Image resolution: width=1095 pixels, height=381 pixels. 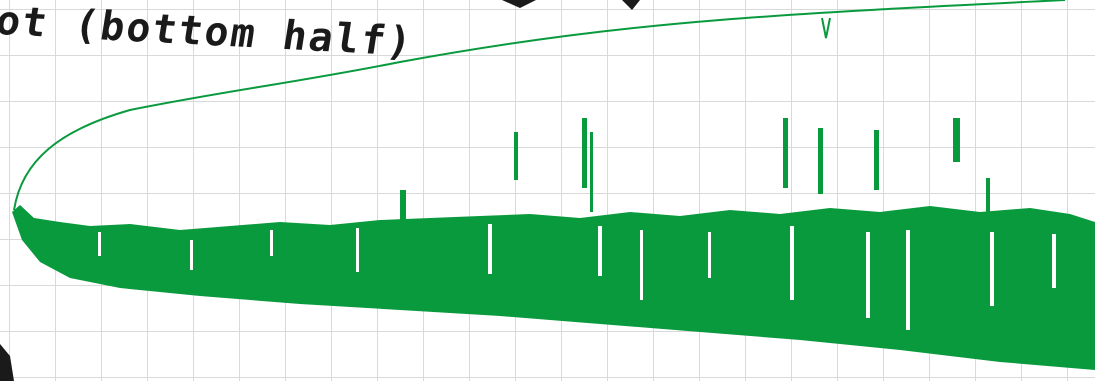 I want to click on envelope-spike, so click(x=826, y=28).